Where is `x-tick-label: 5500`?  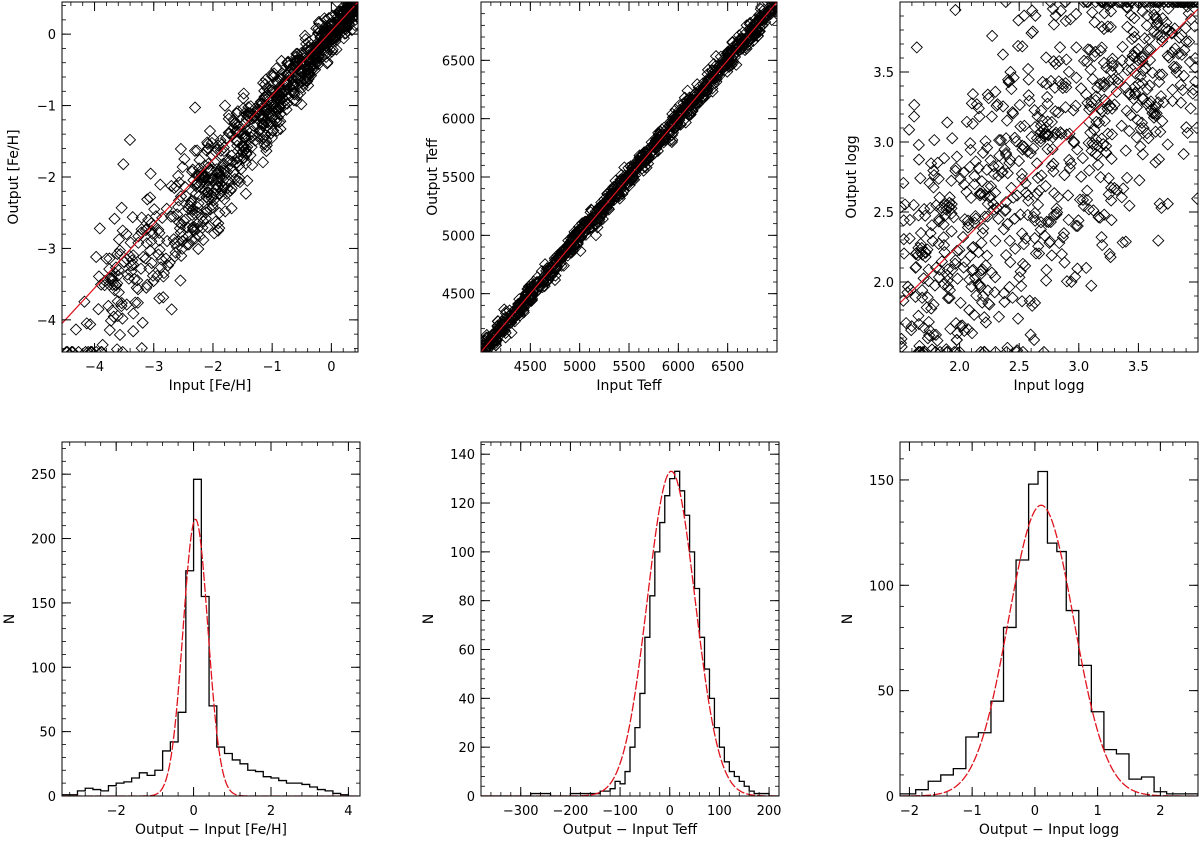
x-tick-label: 5500 is located at coordinates (628, 367).